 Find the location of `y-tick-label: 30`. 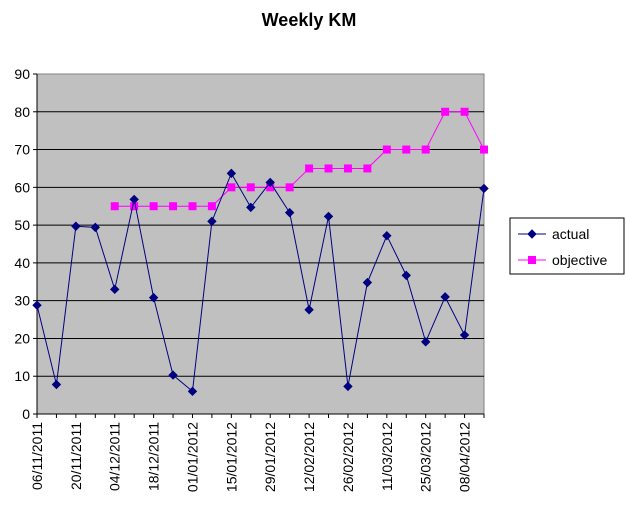

y-tick-label: 30 is located at coordinates (22, 301).